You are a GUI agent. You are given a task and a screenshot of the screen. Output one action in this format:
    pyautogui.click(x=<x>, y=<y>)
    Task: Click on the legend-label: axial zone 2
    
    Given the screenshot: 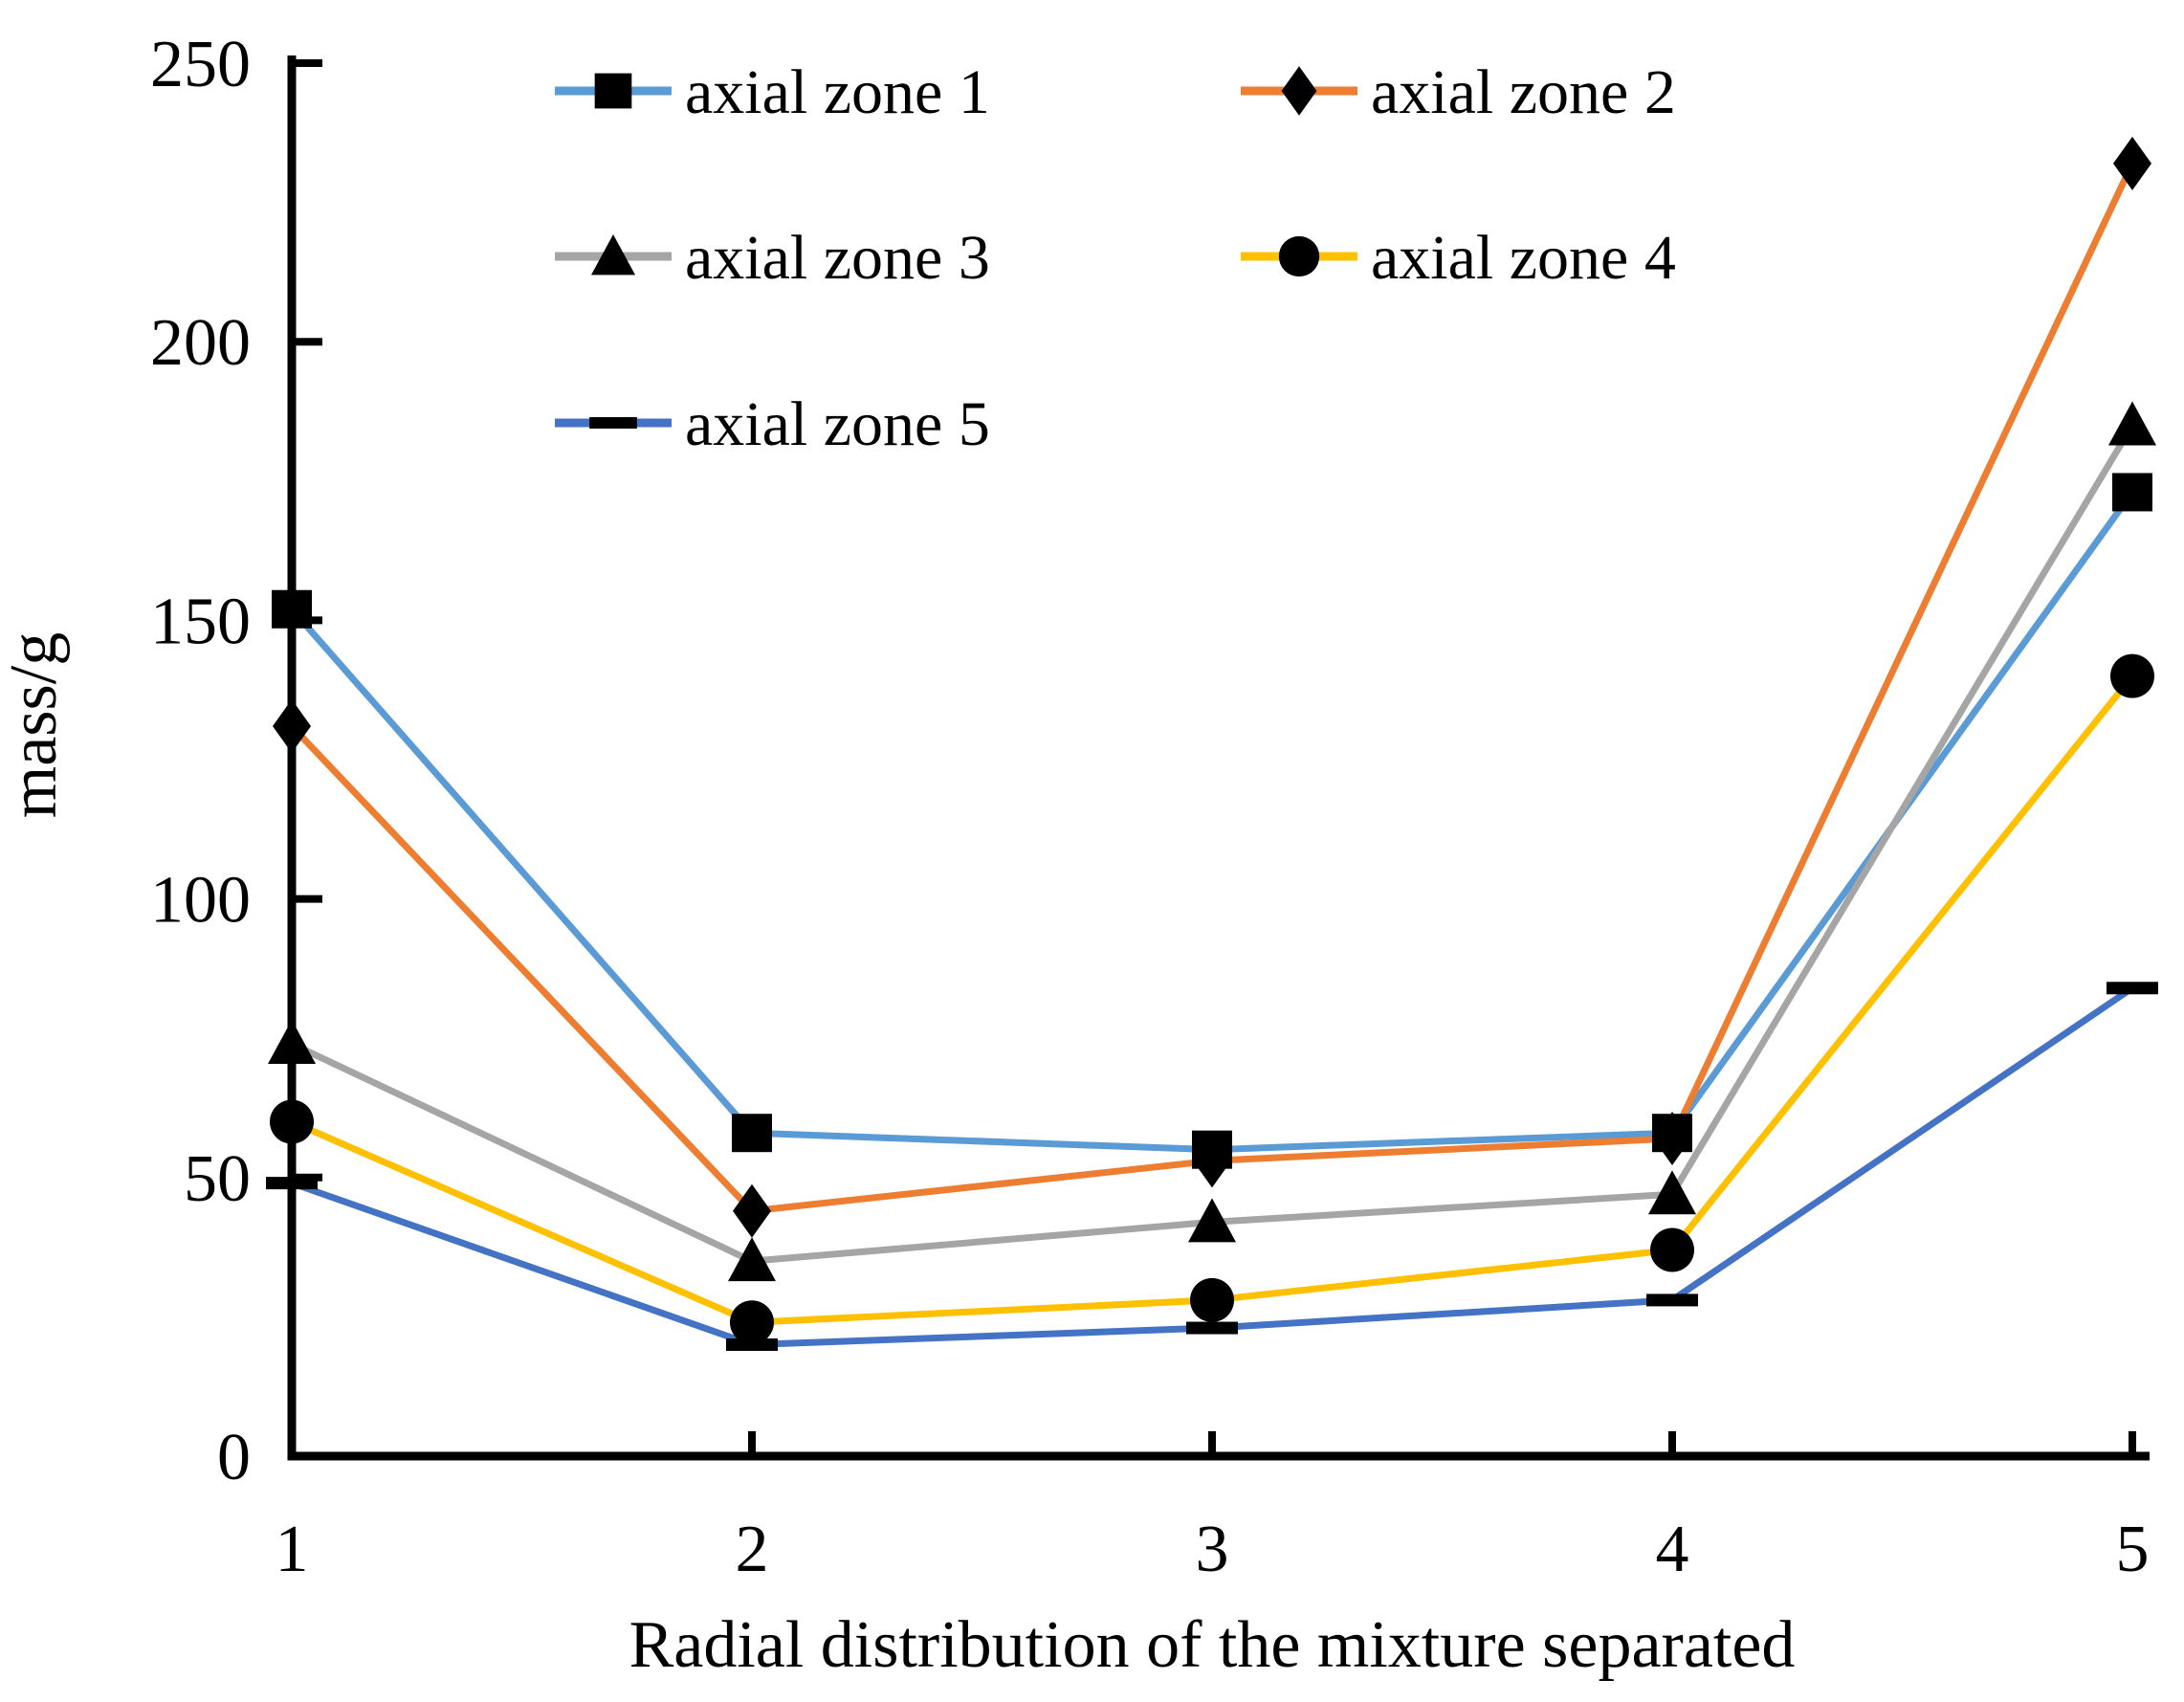 What is the action you would take?
    pyautogui.click(x=1523, y=92)
    